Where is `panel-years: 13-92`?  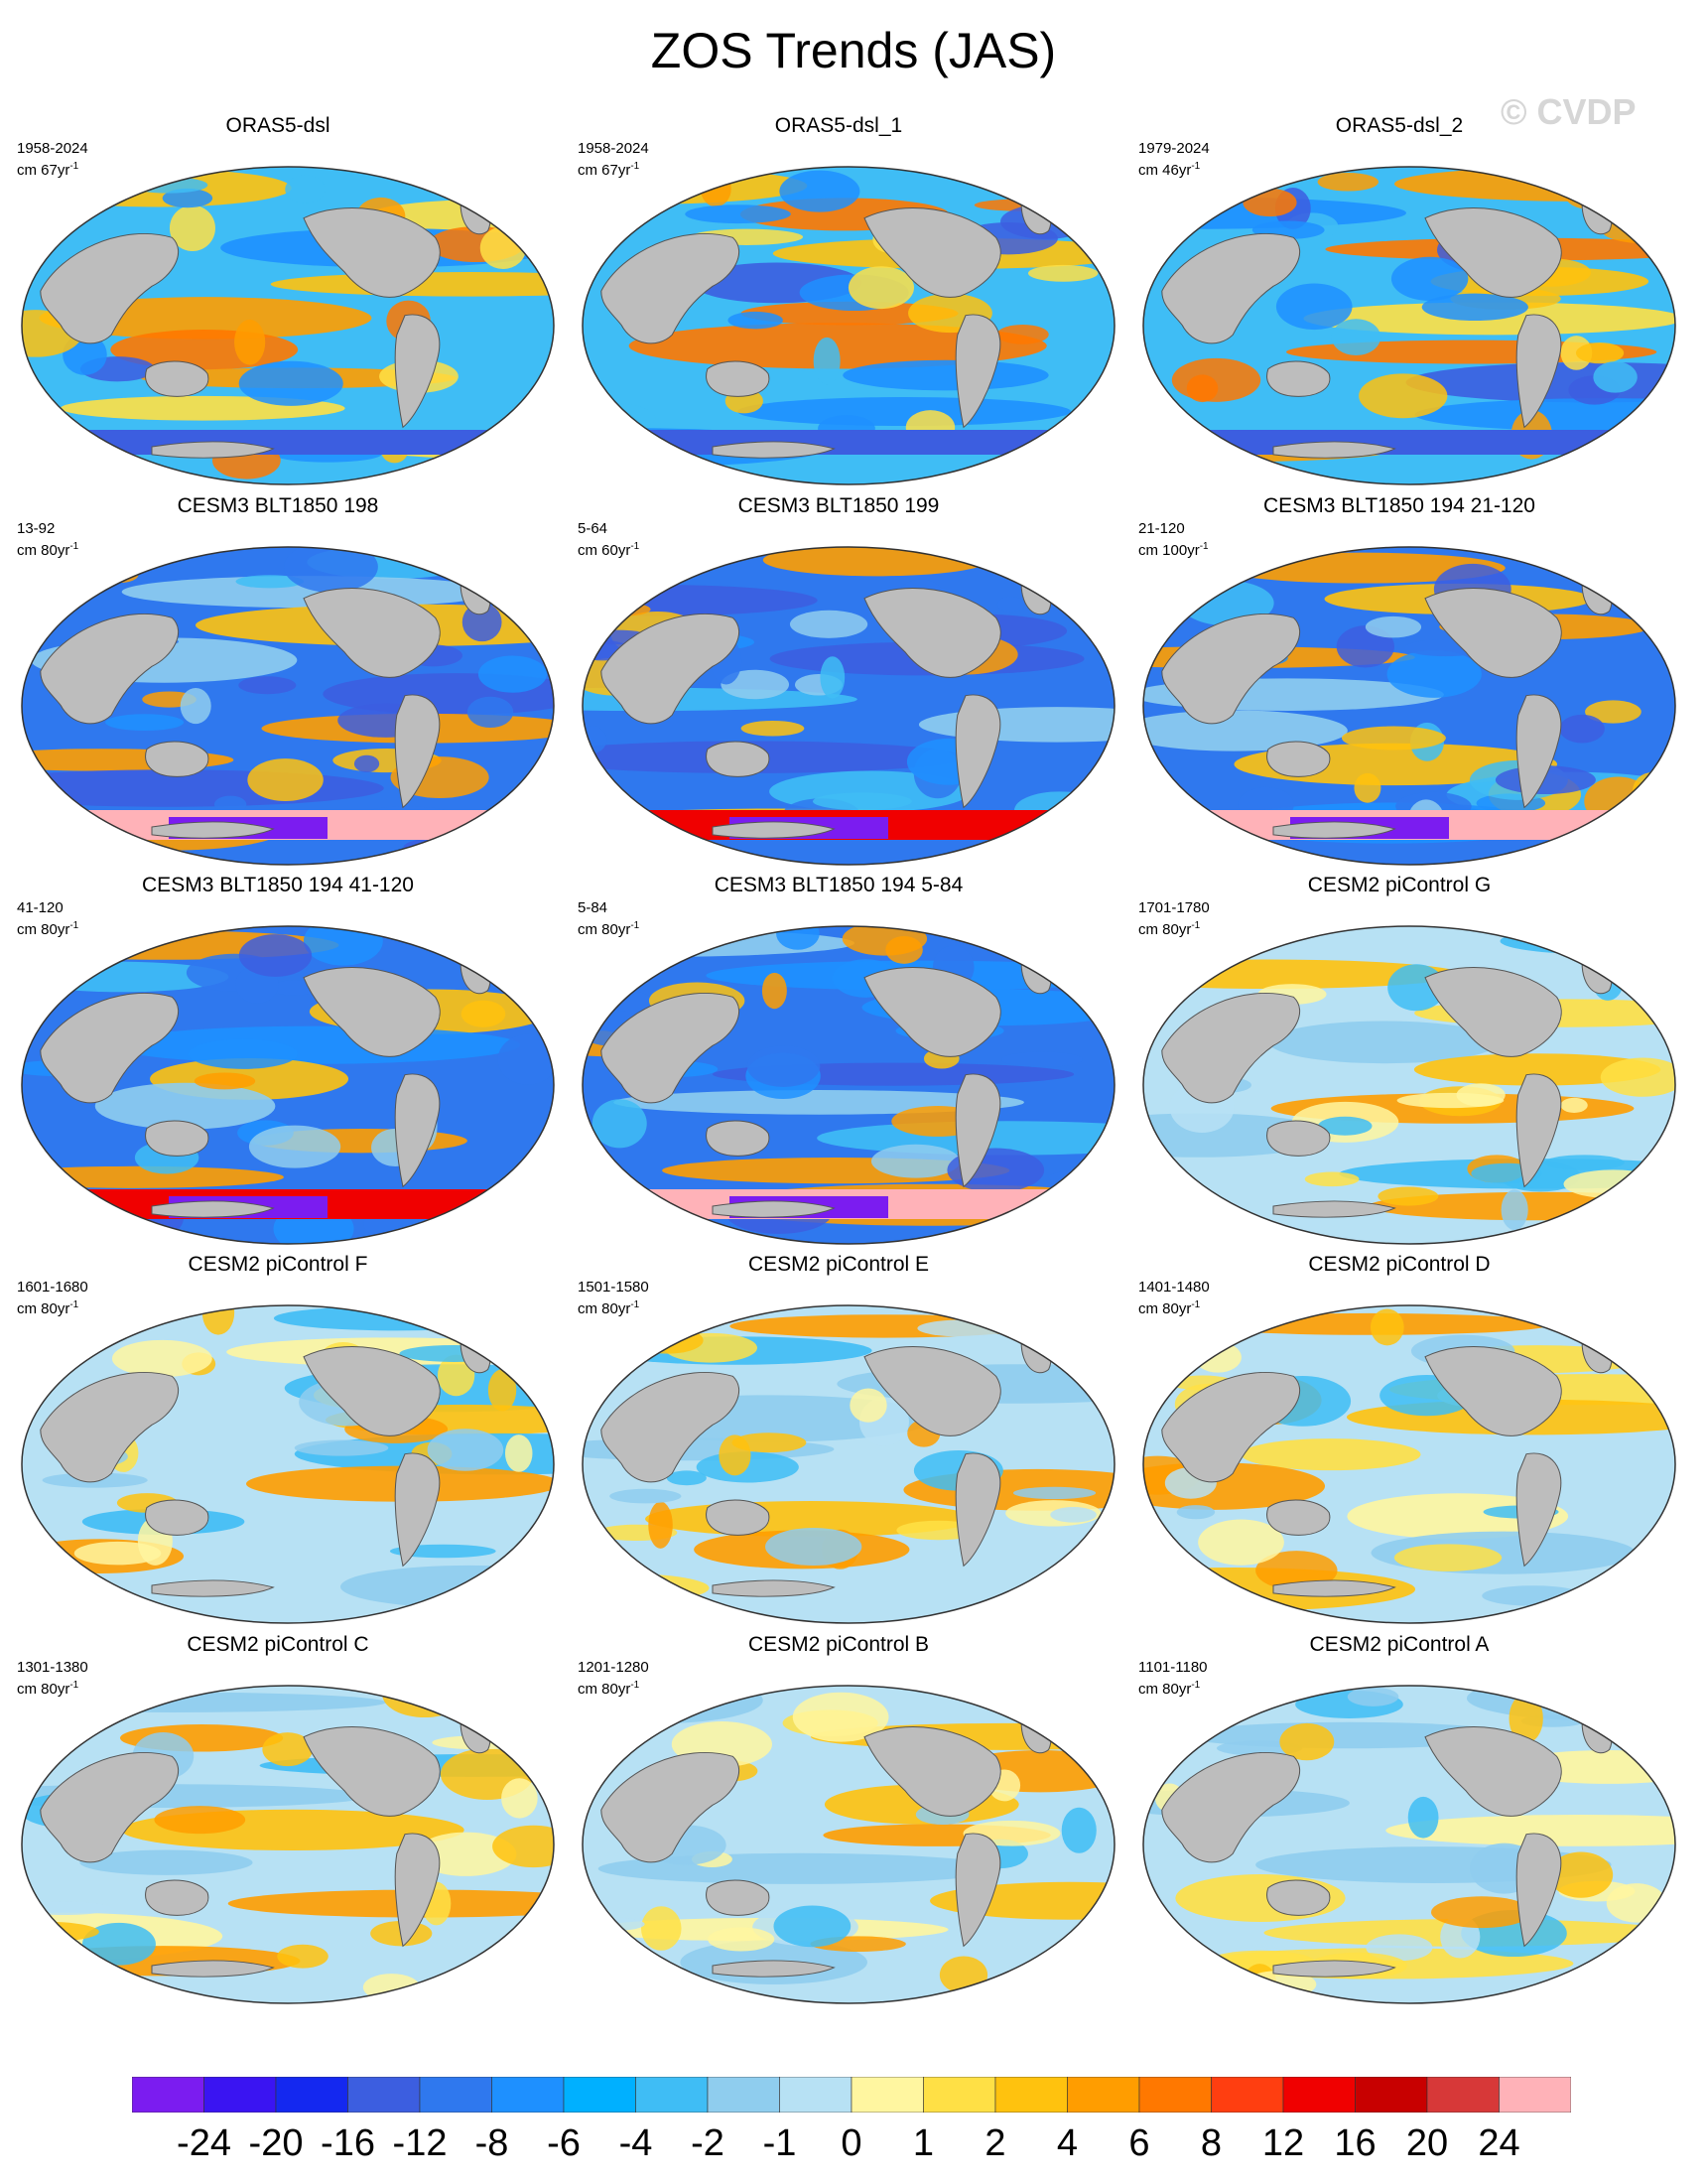
panel-years: 13-92 is located at coordinates (37, 528).